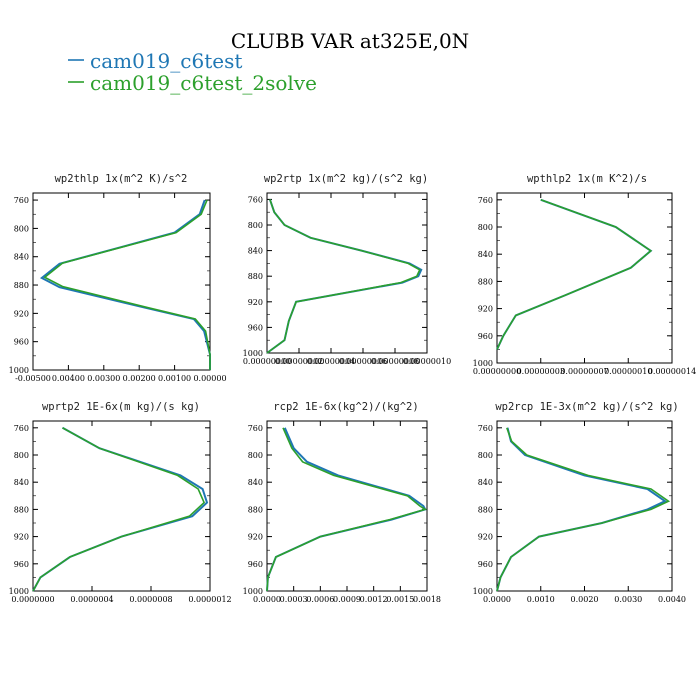 This screenshot has height=700, width=700. I want to click on panel-title: wprtp2 1E-6x(m kg)/(s kg), so click(121, 407).